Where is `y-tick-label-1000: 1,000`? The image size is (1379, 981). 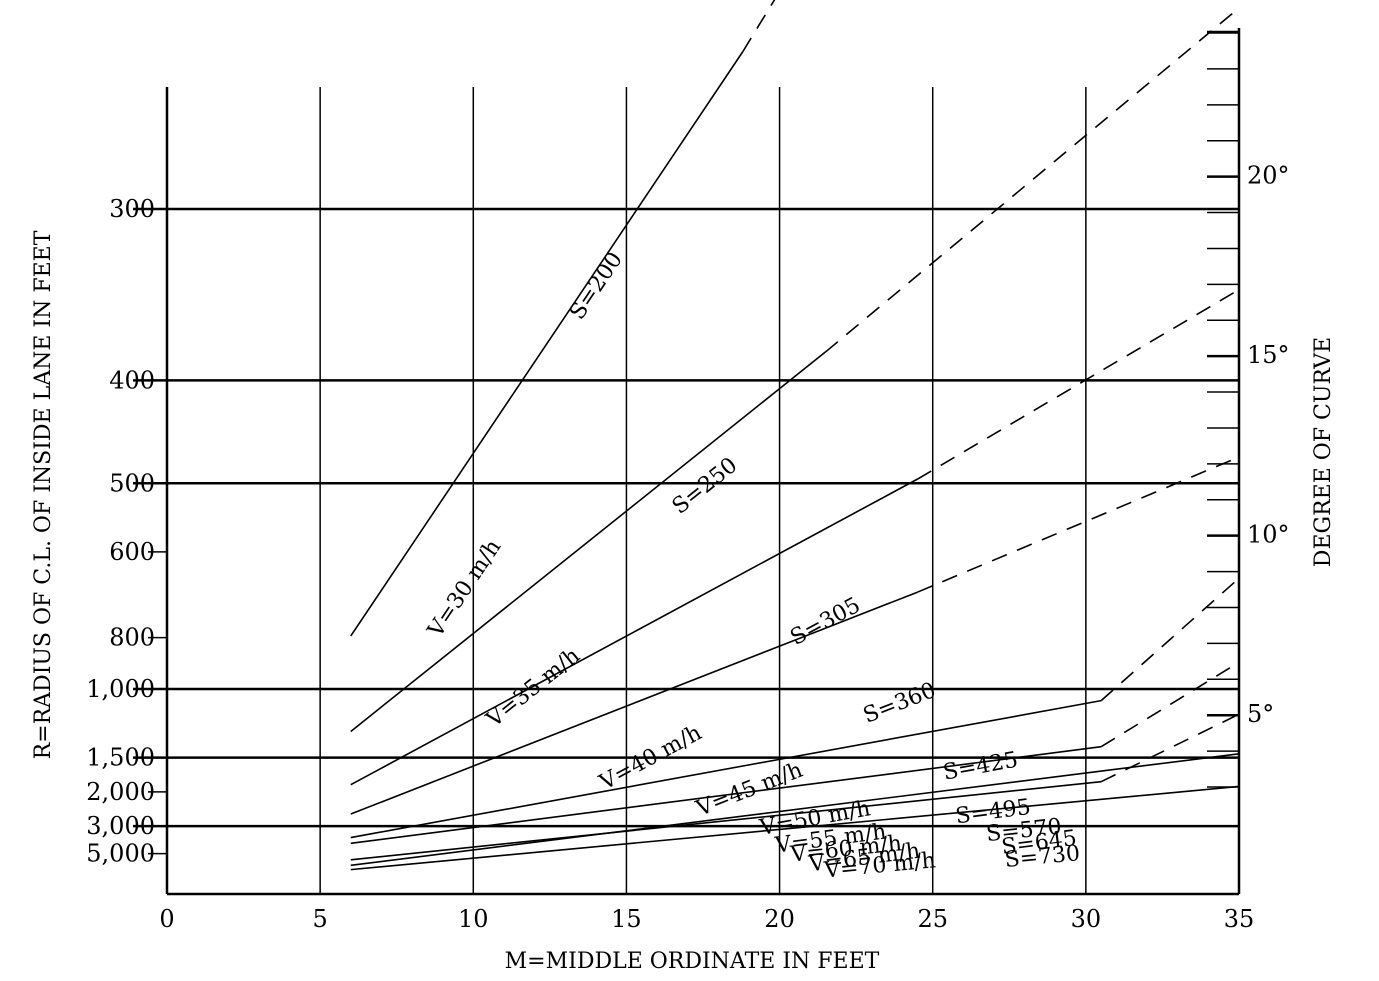 y-tick-label-1000: 1,000 is located at coordinates (120, 689).